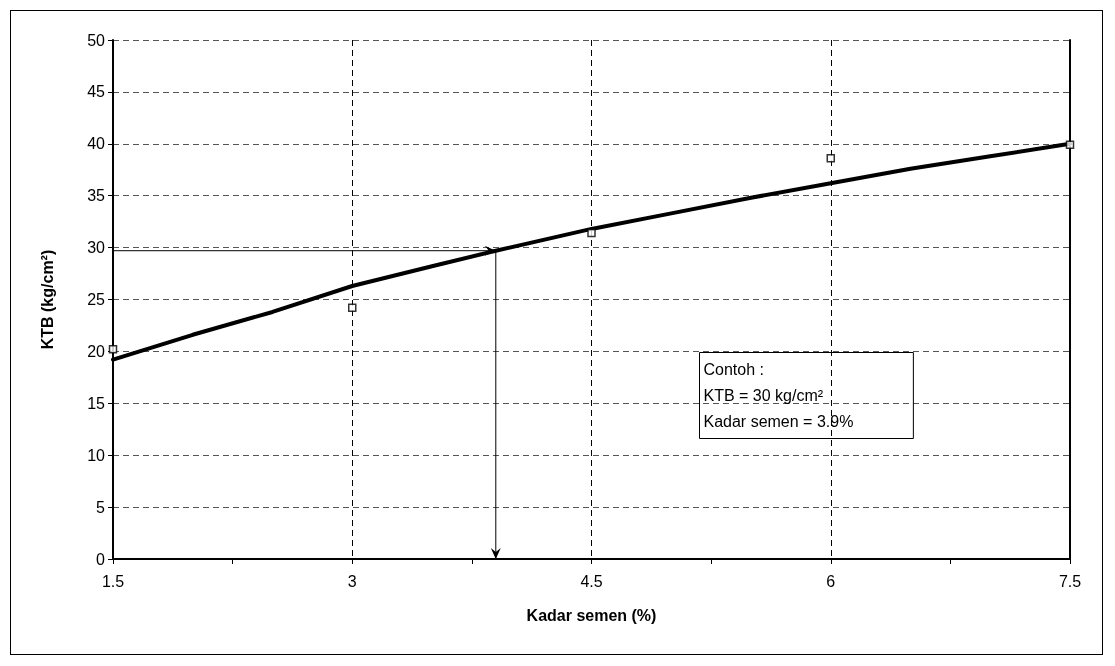  Describe the element at coordinates (1070, 581) in the screenshot. I see `x-tick-label: 7.5` at that location.